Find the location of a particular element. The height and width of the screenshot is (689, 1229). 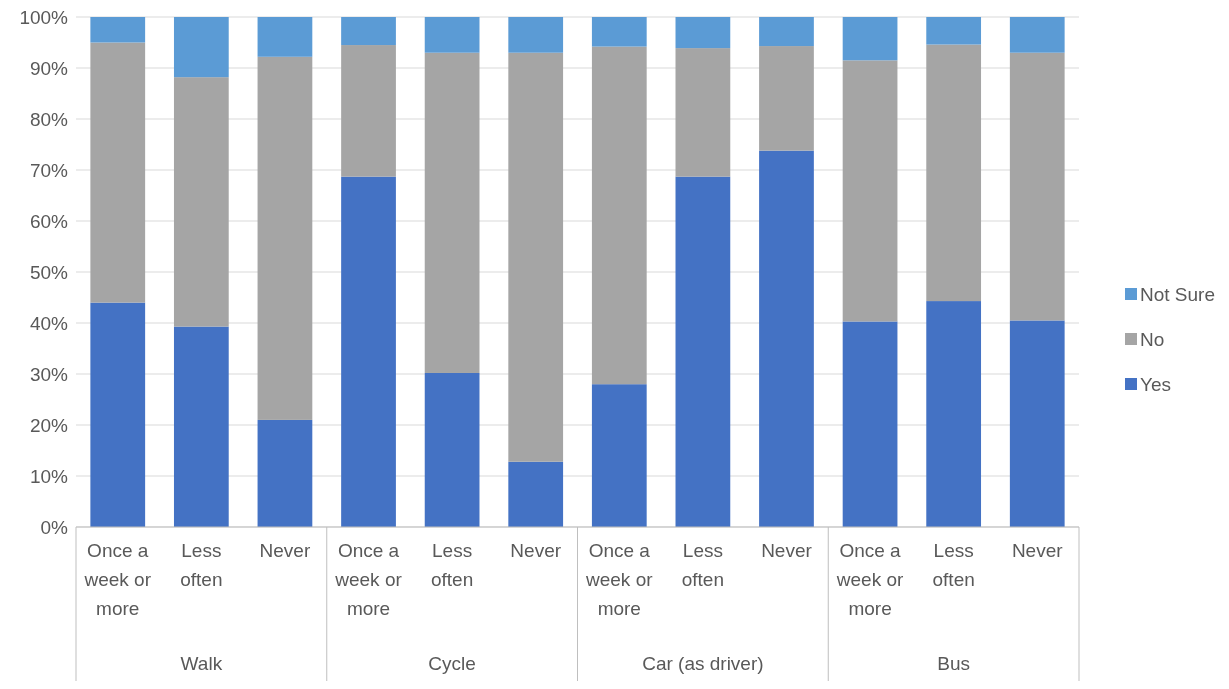

y-tick-label: 30% is located at coordinates (49, 374).